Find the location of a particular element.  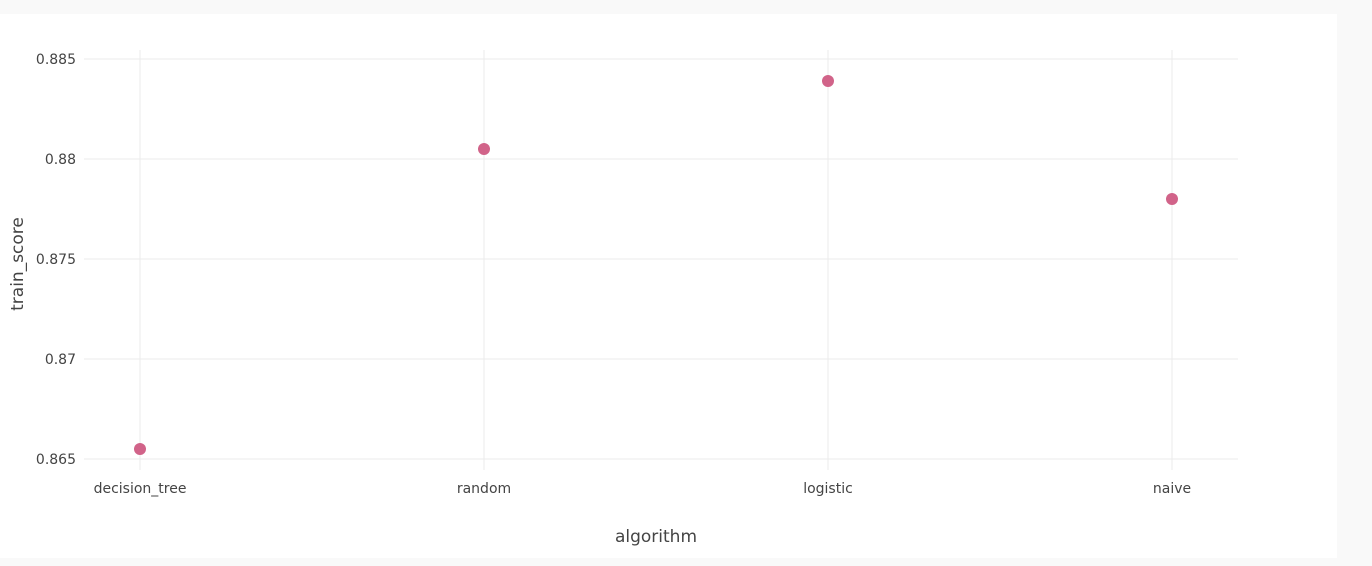

x-tick-label: naive is located at coordinates (1172, 489).